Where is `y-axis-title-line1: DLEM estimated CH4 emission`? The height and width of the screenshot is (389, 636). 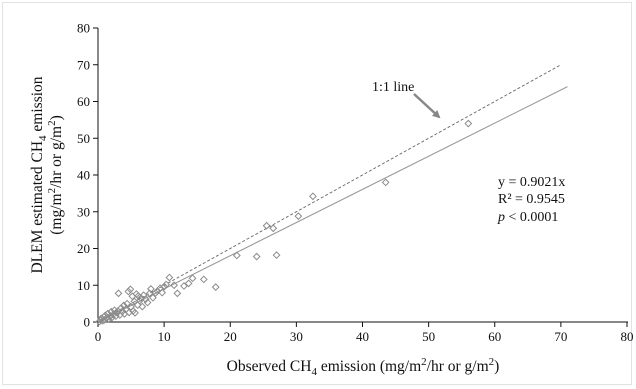 y-axis-title-line1: DLEM estimated CH4 emission is located at coordinates (39, 174).